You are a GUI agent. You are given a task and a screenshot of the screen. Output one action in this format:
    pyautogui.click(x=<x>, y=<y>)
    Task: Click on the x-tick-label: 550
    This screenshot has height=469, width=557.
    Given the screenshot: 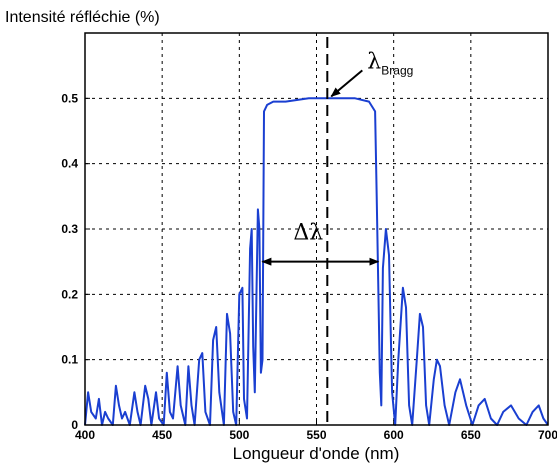 What is the action you would take?
    pyautogui.click(x=316, y=435)
    